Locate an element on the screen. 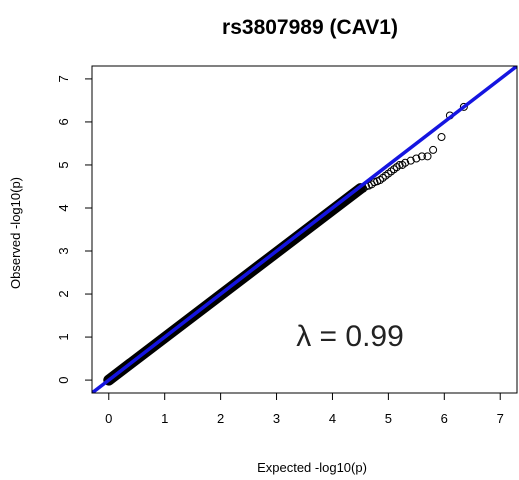 The height and width of the screenshot is (480, 519). y-tick-label: 7 is located at coordinates (63, 78).